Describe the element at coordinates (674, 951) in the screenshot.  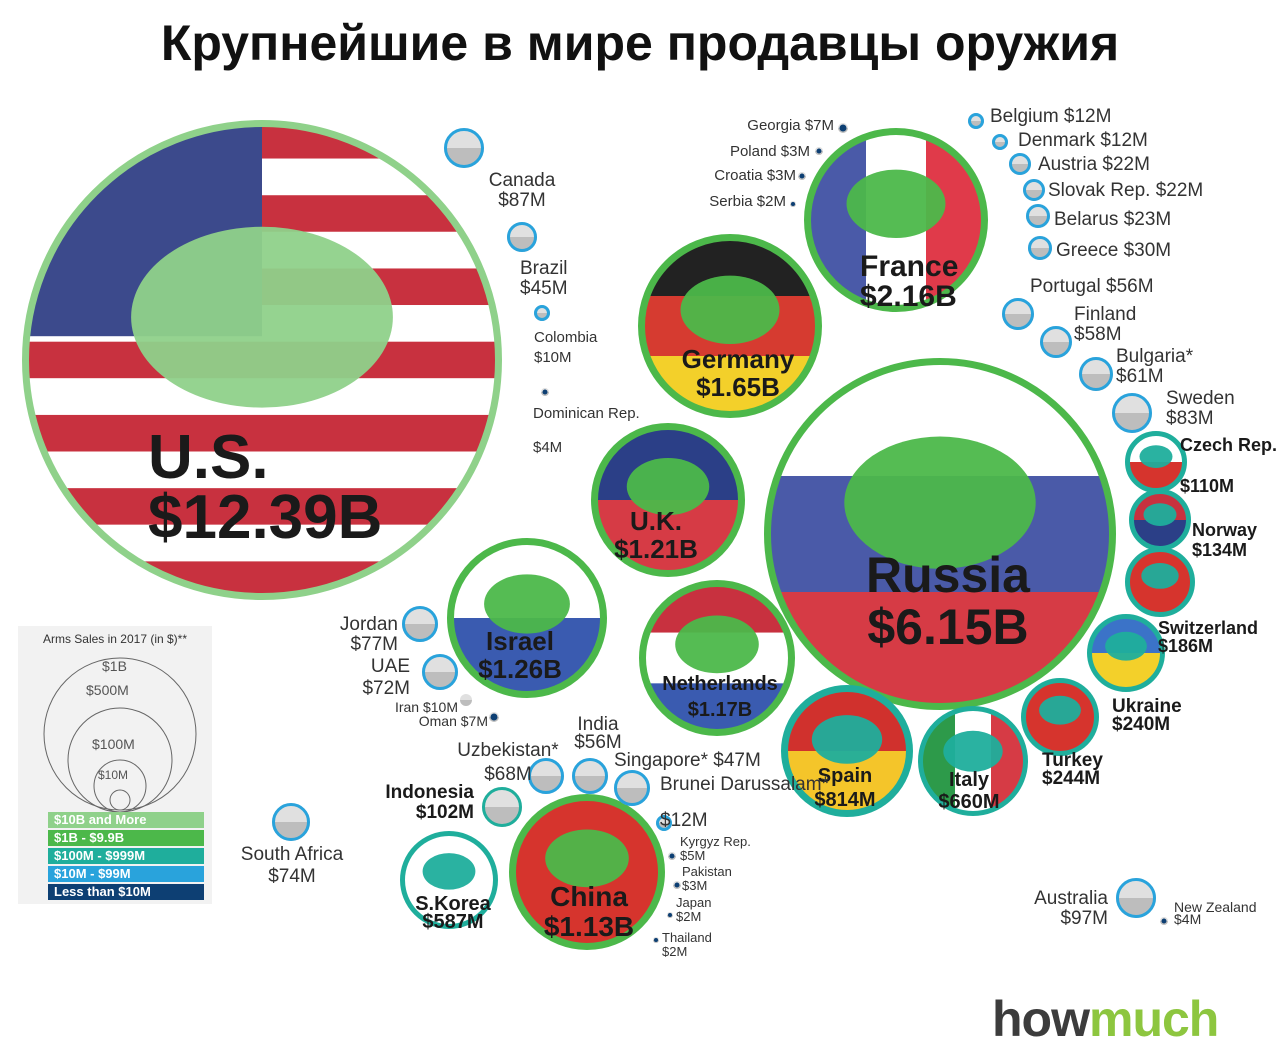
I see `bubble-value-label: $2M` at that location.